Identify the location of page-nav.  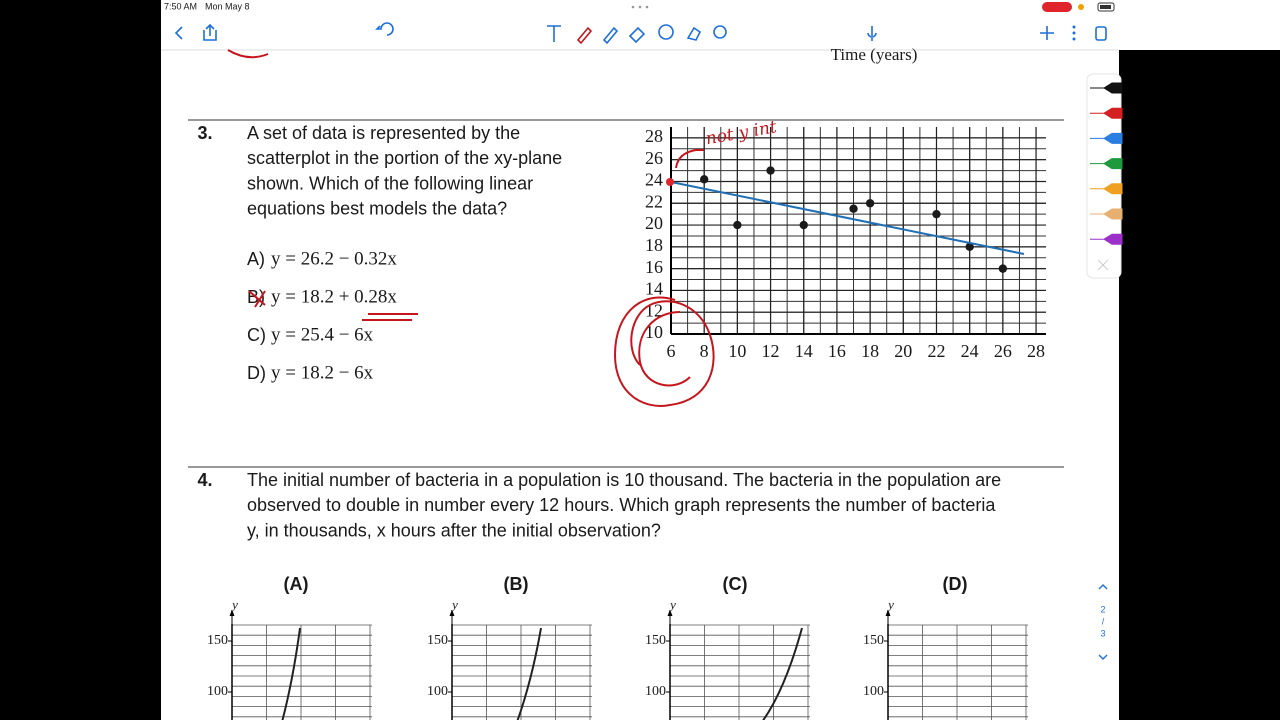
(1103, 622).